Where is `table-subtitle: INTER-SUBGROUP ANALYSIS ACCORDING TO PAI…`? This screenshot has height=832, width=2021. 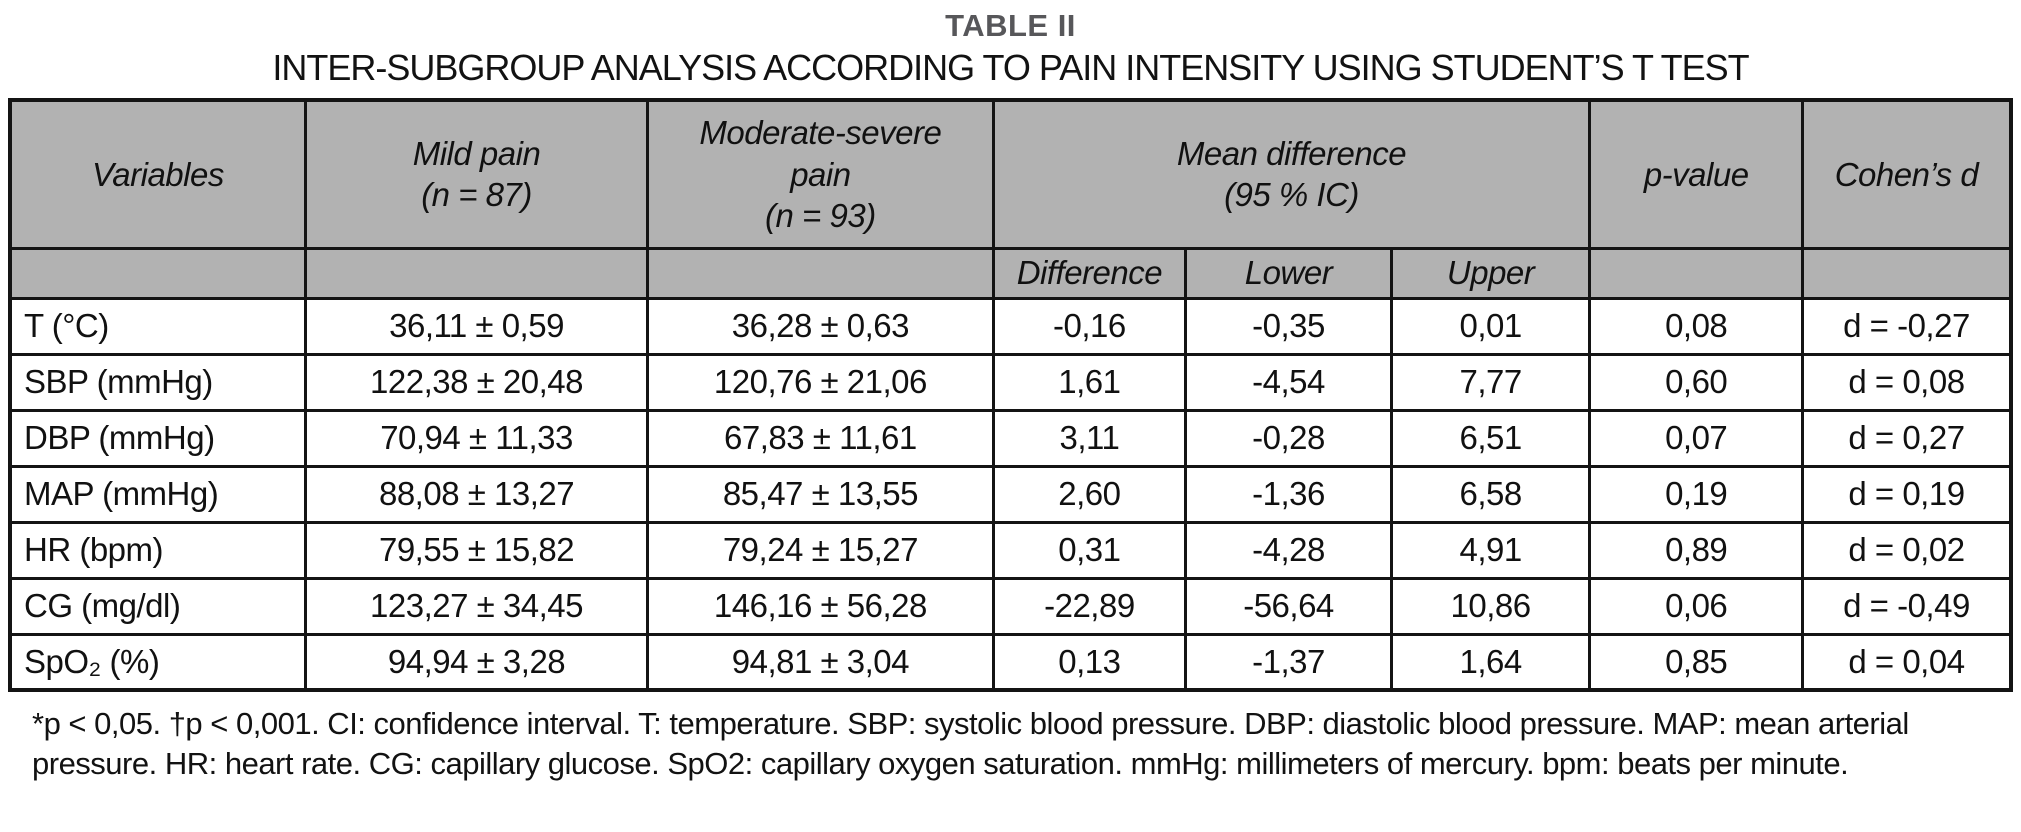
table-subtitle: INTER-SUBGROUP ANALYSIS ACCORDING TO PAI… is located at coordinates (1010, 67).